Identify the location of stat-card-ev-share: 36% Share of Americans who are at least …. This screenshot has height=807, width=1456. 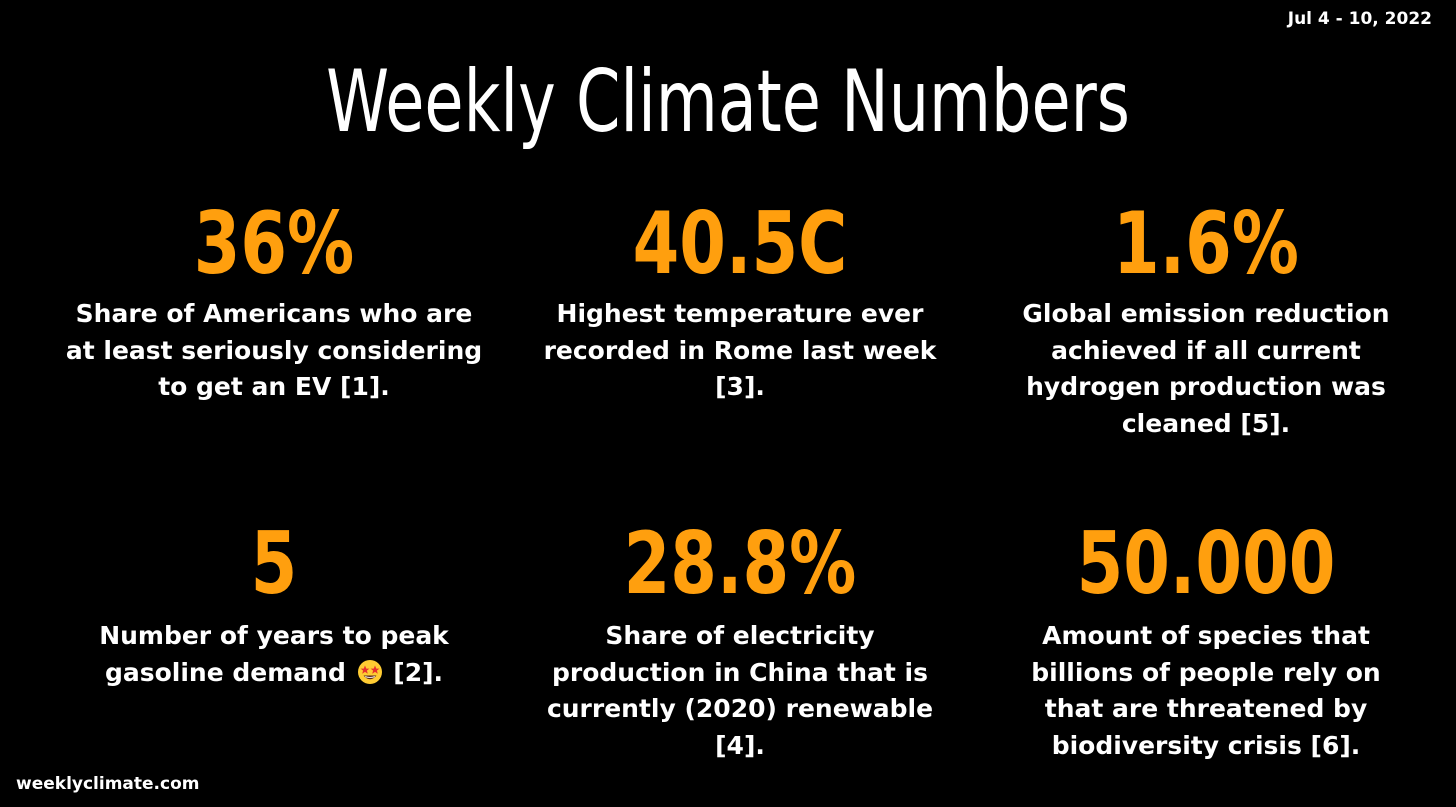
(274, 301).